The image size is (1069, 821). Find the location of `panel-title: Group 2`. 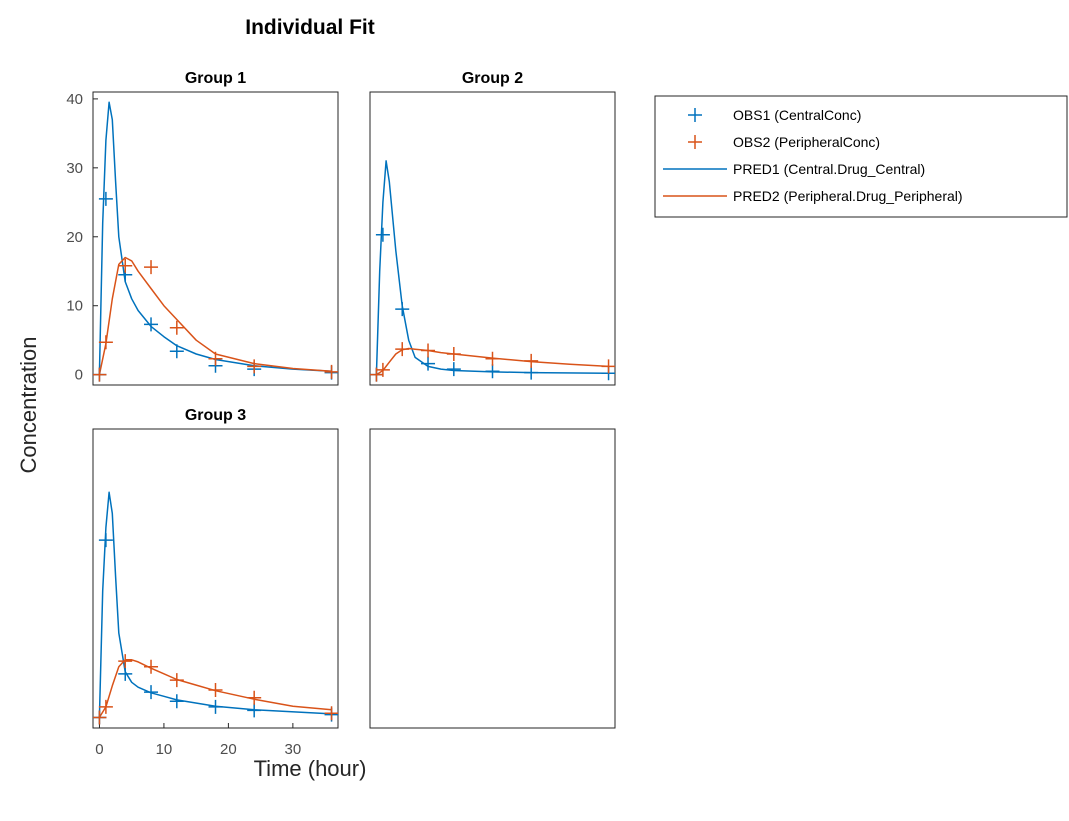

panel-title: Group 2 is located at coordinates (492, 78).